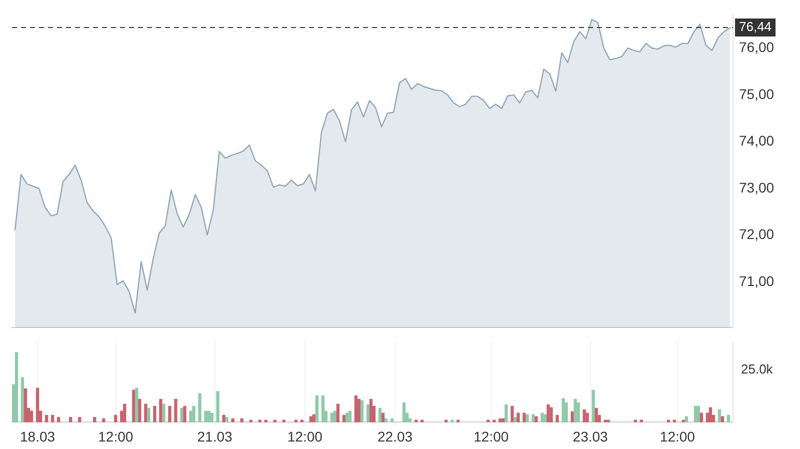 This screenshot has width=800, height=449. Describe the element at coordinates (755, 26) in the screenshot. I see `ref-line-label: 76,44` at that location.